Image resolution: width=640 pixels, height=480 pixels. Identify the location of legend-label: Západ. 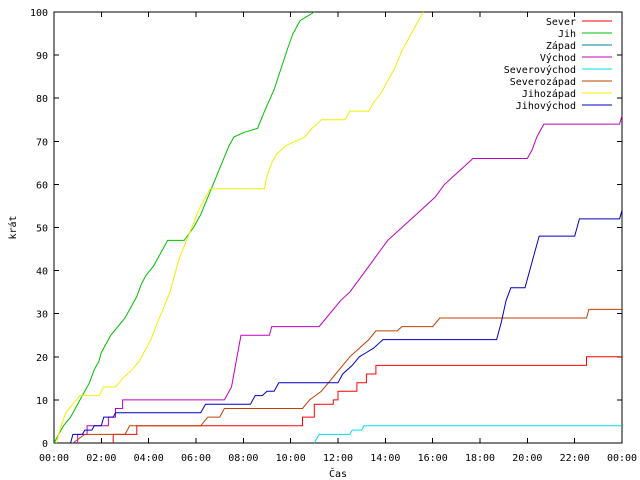
(561, 46).